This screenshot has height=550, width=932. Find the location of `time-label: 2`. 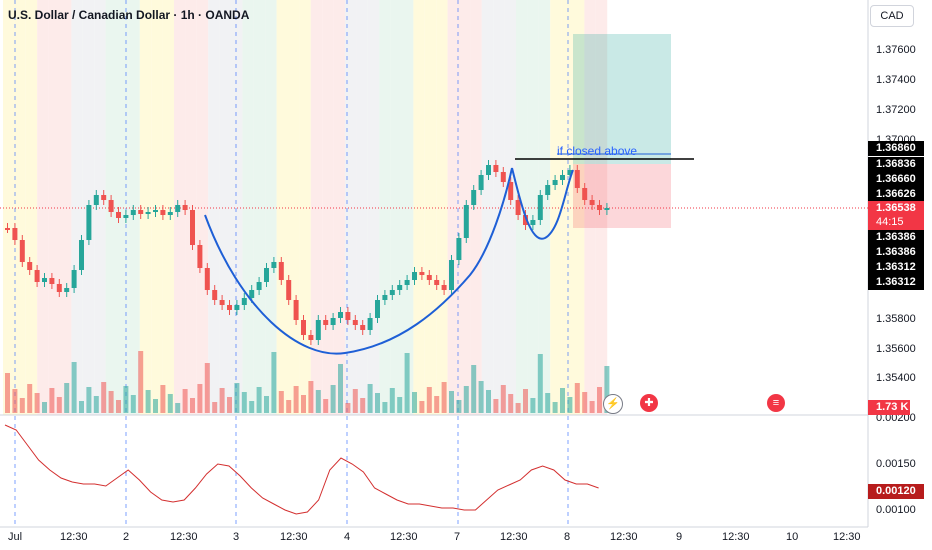

time-label: 2 is located at coordinates (126, 537).